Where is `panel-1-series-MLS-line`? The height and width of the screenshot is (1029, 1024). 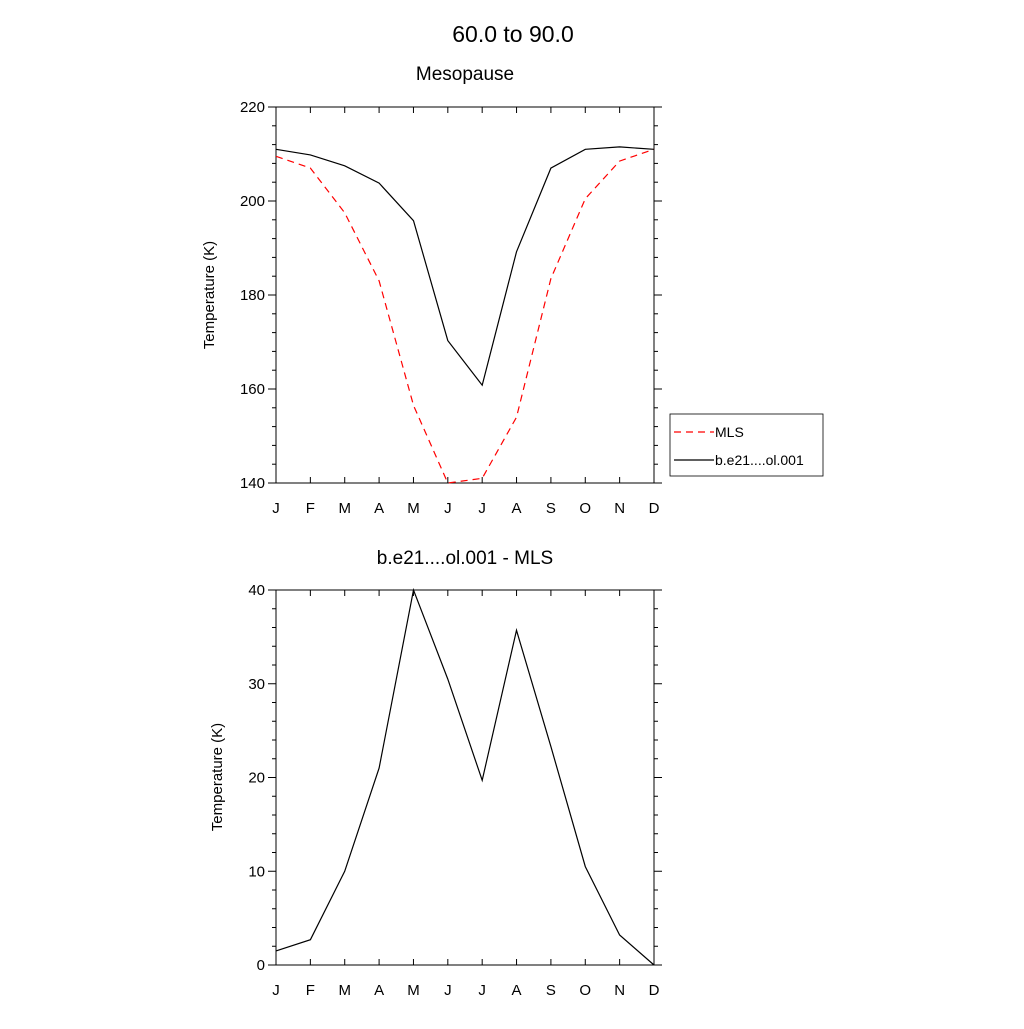
panel-1-series-MLS-line is located at coordinates (465, 316).